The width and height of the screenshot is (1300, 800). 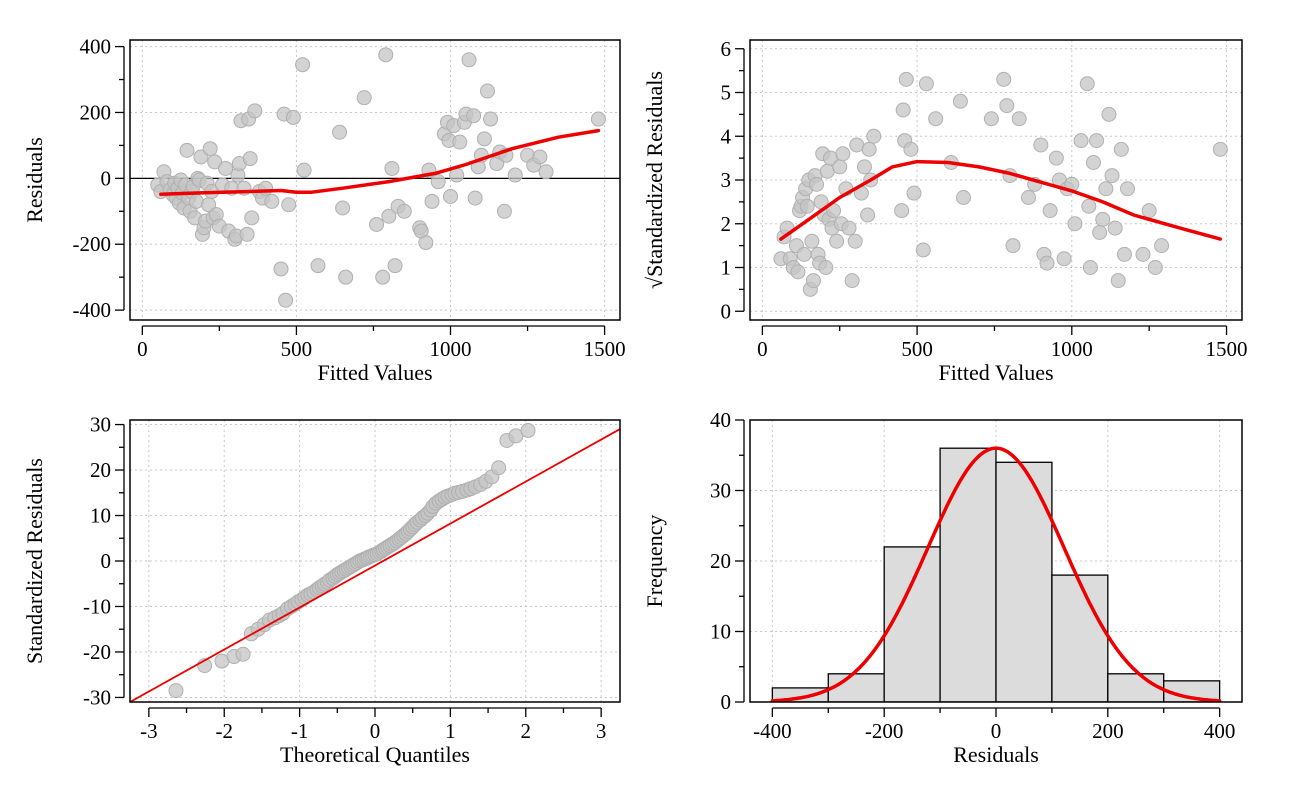 I want to click on x-tick-label: 500, so click(x=917, y=349).